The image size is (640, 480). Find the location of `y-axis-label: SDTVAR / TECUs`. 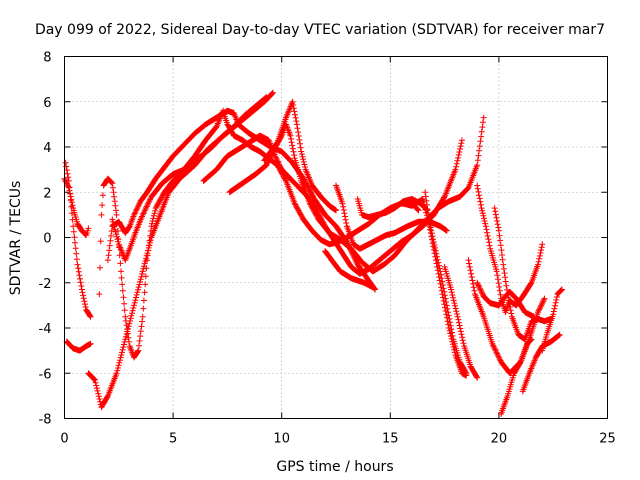

y-axis-label: SDTVAR / TECUs is located at coordinates (16, 238).